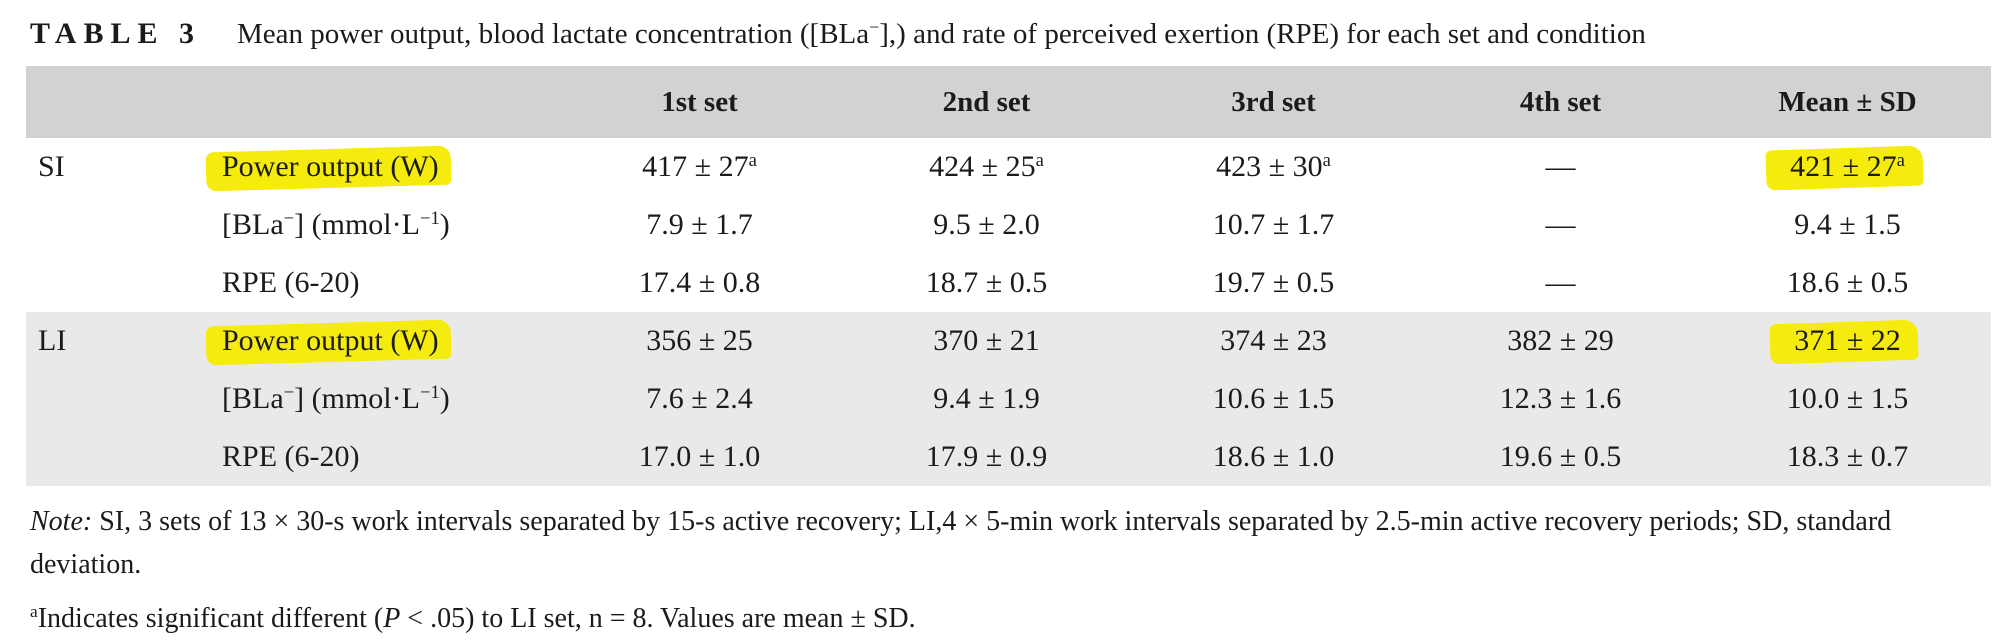 The height and width of the screenshot is (640, 2016). I want to click on column-header-3rd-set: 3rd set, so click(1273, 102).